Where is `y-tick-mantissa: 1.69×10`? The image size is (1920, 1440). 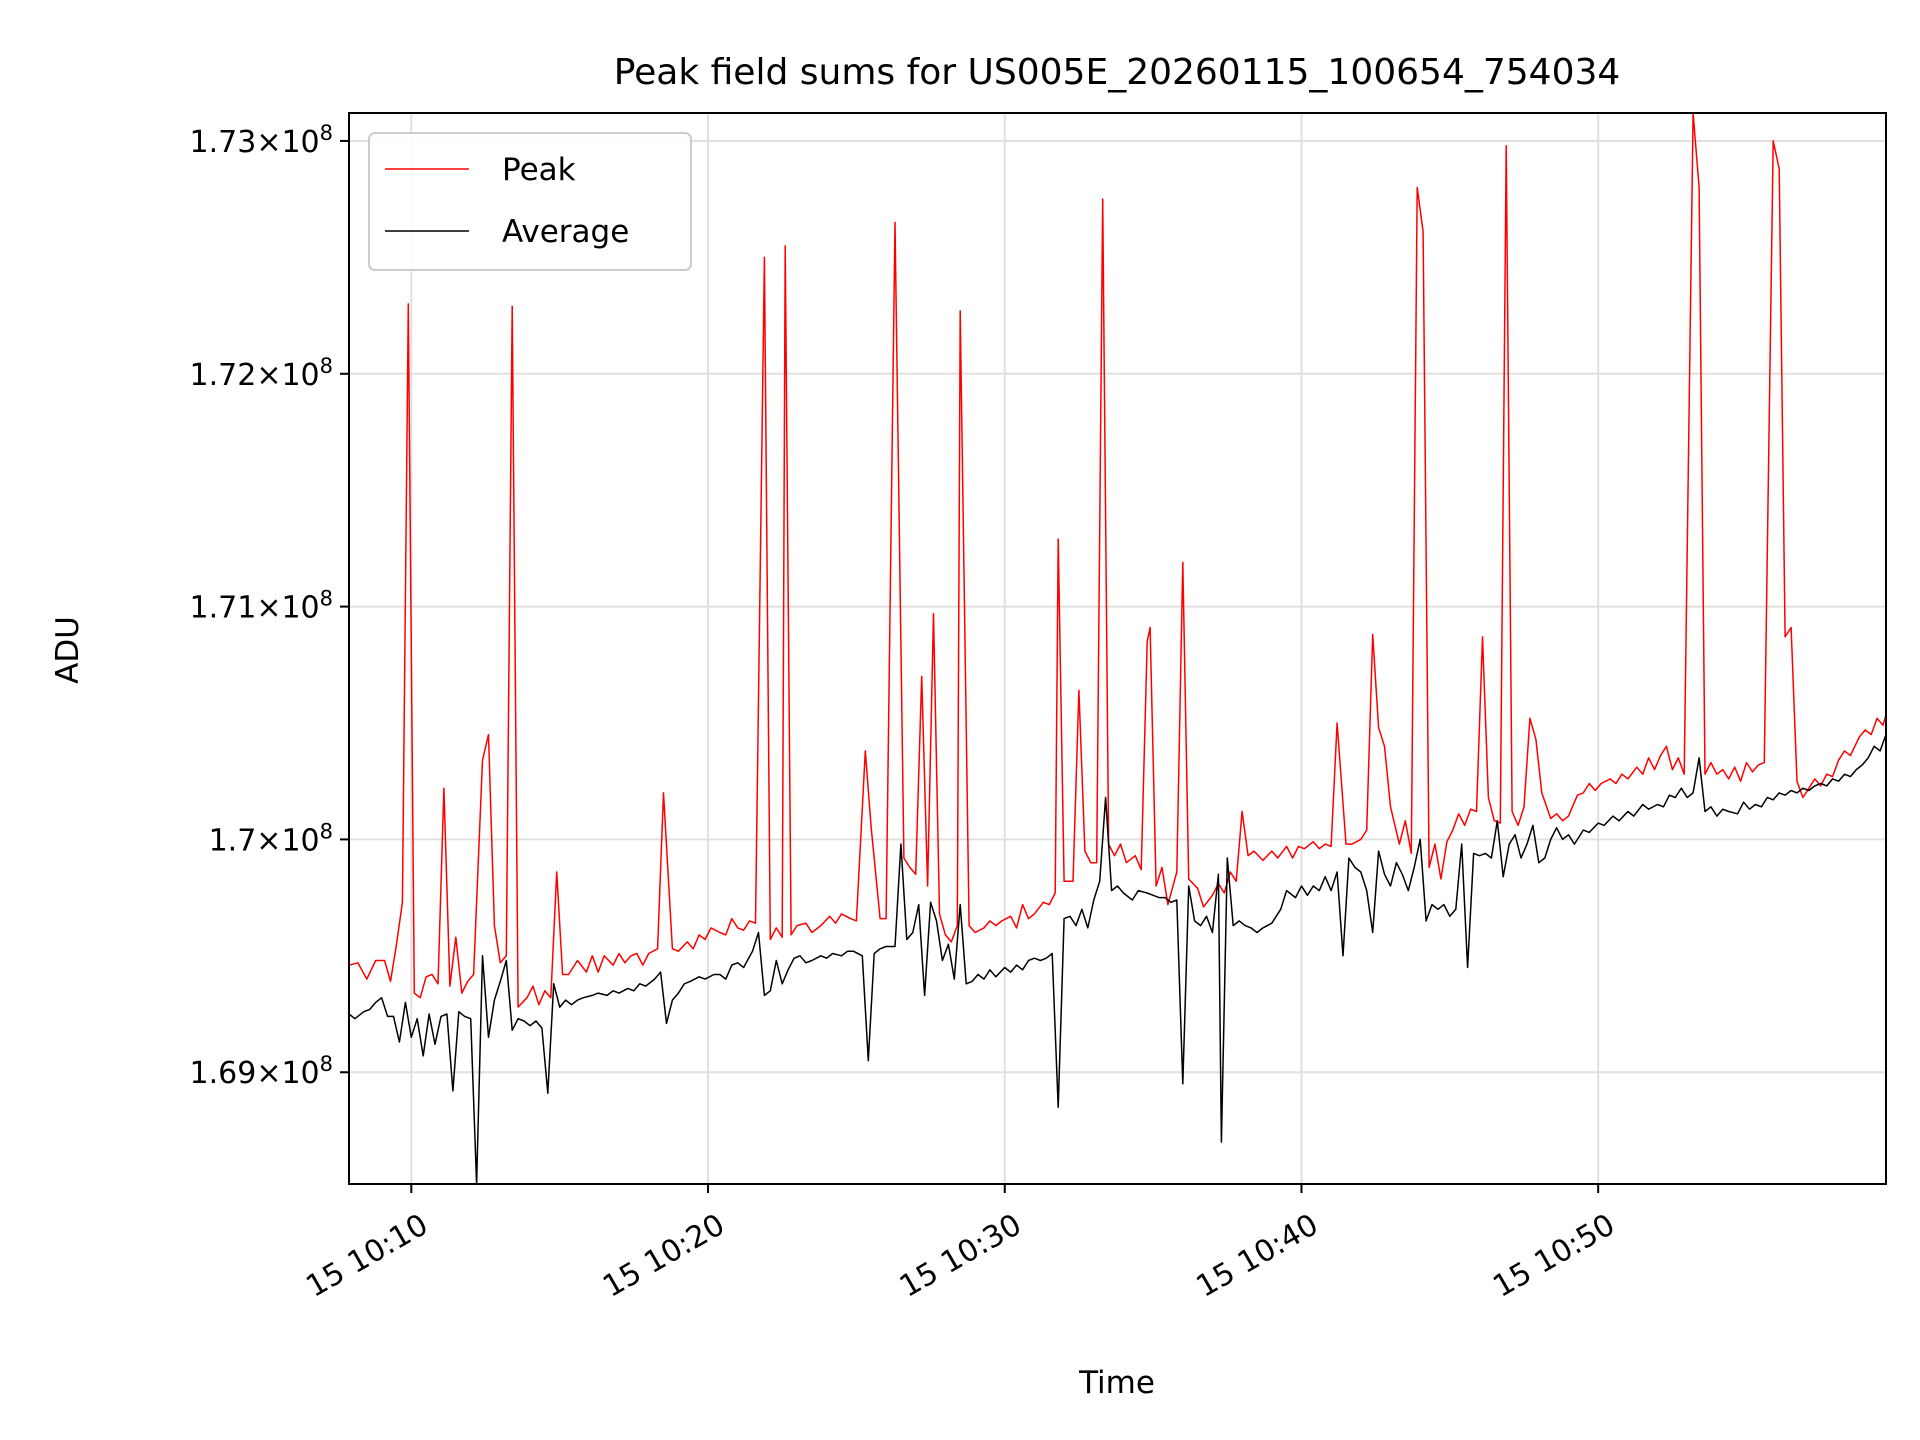 y-tick-mantissa: 1.69×10 is located at coordinates (255, 1073).